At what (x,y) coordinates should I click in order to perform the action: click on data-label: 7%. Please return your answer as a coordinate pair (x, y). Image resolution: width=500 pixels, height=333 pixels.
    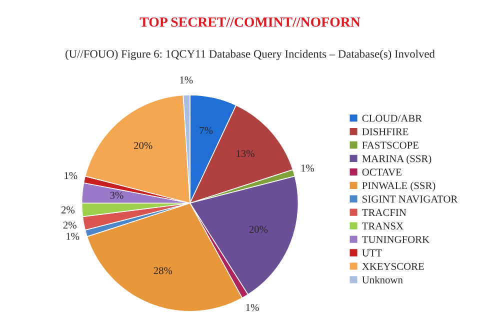
    Looking at the image, I should click on (206, 130).